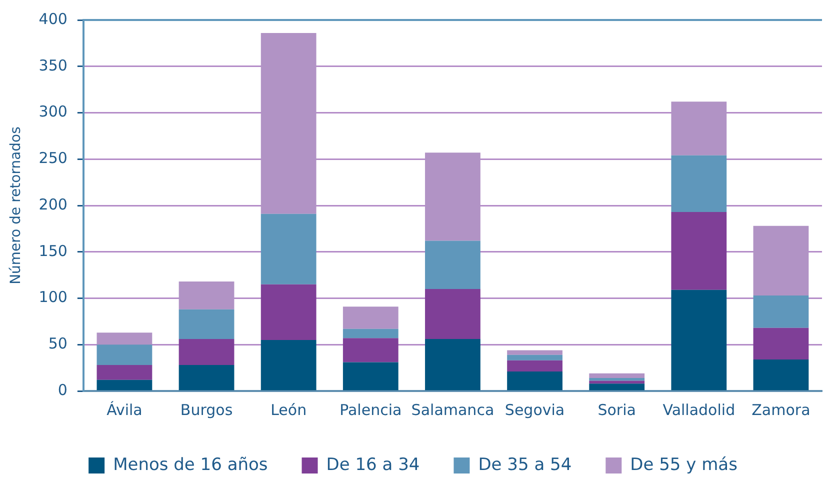  What do you see at coordinates (190, 464) in the screenshot?
I see `legend-label: Menos de 16 años` at bounding box center [190, 464].